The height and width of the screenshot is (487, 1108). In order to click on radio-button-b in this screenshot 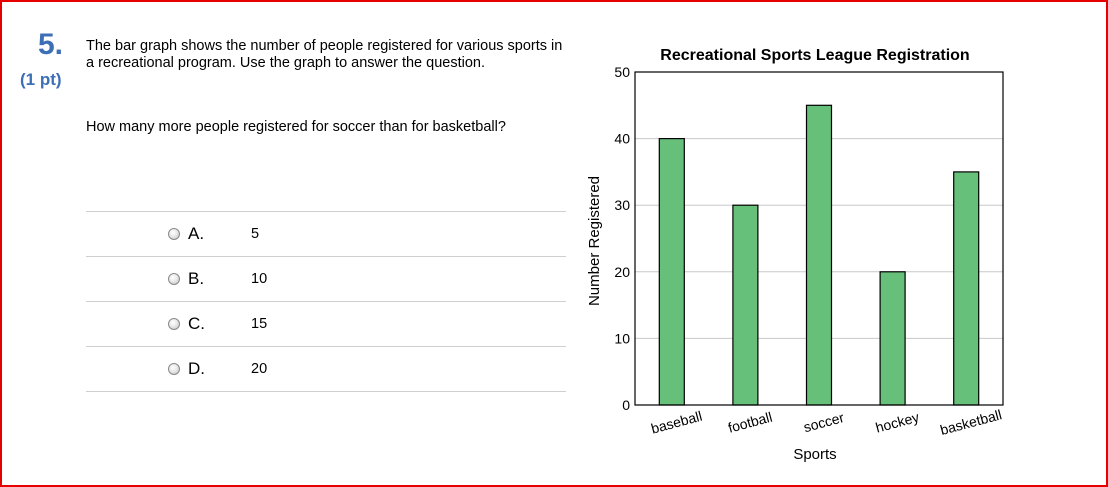, I will do `click(174, 279)`.